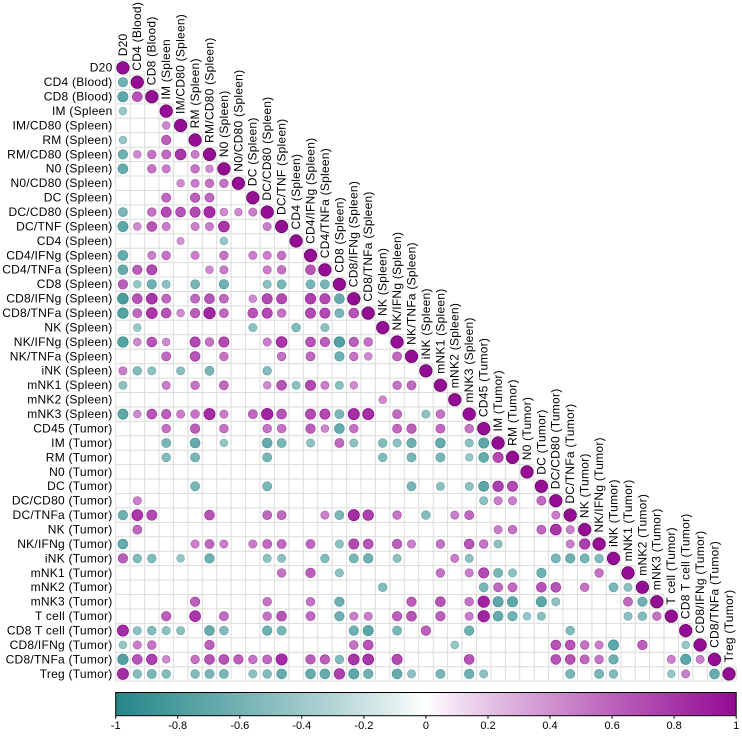 The height and width of the screenshot is (736, 742). Describe the element at coordinates (736, 726) in the screenshot. I see `svg-text: 1` at that location.